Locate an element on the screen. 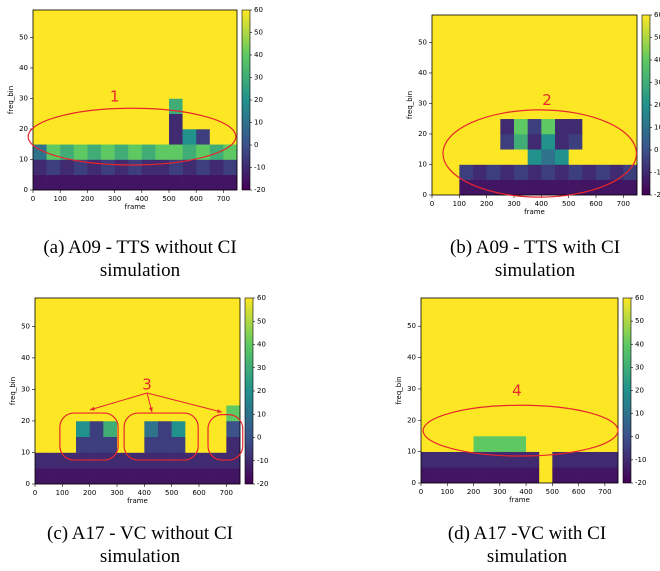 The image size is (660, 571). colorbar-tick-label: 50 is located at coordinates (657, 38).